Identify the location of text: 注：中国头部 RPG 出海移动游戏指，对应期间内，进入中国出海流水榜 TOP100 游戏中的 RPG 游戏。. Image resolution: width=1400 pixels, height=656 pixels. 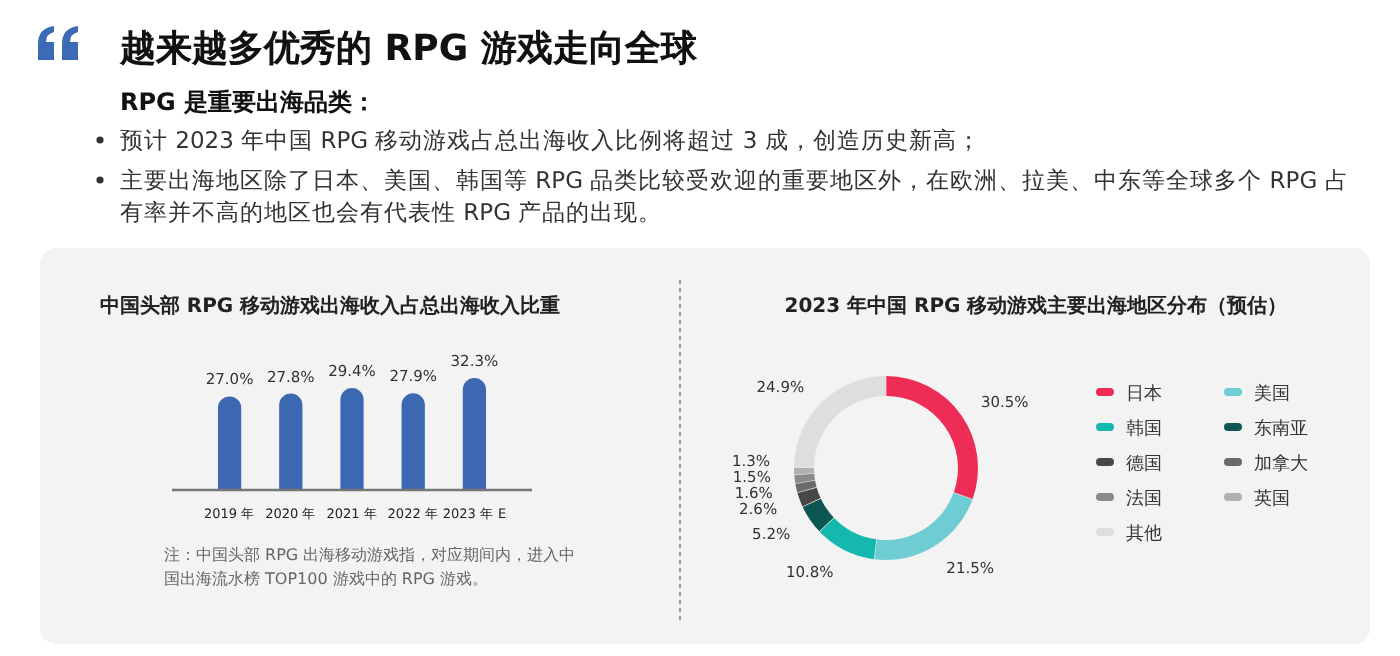
(370, 567).